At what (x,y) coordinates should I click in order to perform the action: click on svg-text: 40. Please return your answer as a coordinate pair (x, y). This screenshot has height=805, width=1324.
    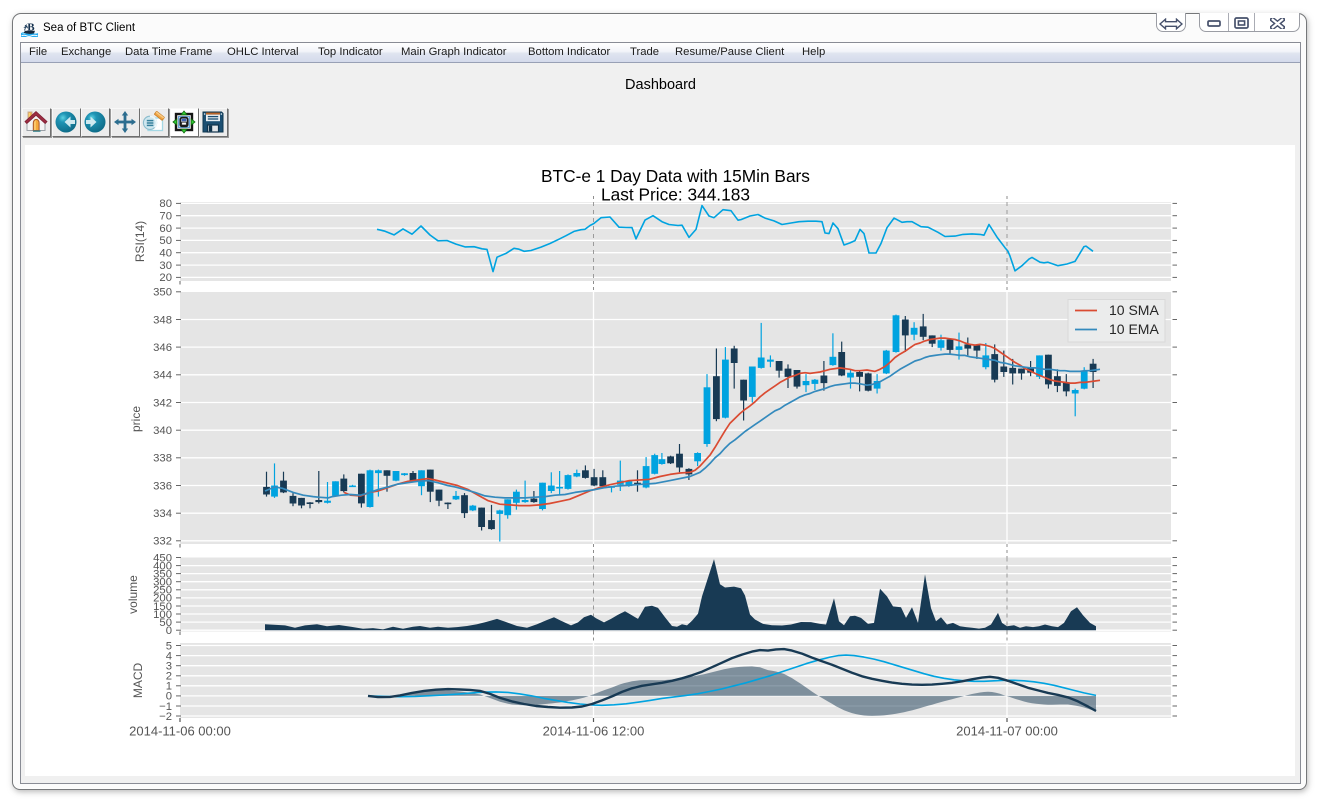
    Looking at the image, I should click on (165, 254).